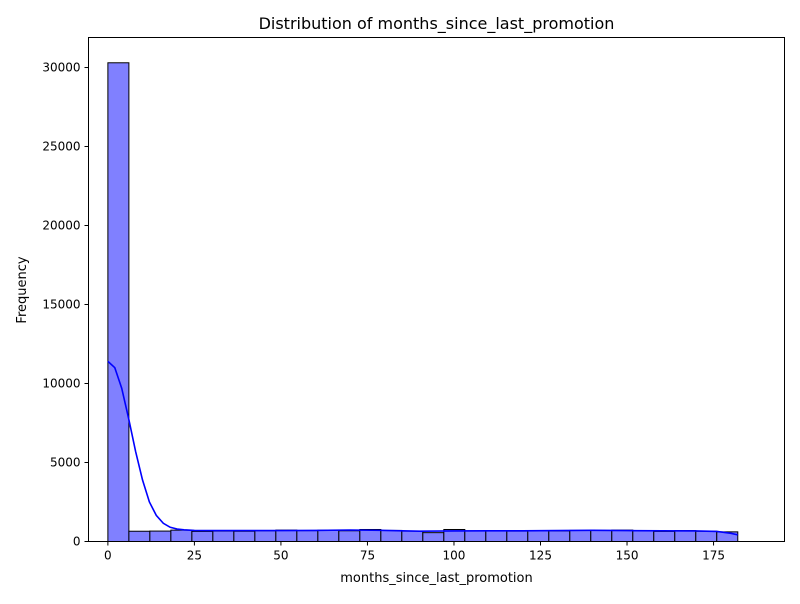 Image resolution: width=800 pixels, height=604 pixels. Describe the element at coordinates (108, 556) in the screenshot. I see `x-tick-label: 0` at that location.